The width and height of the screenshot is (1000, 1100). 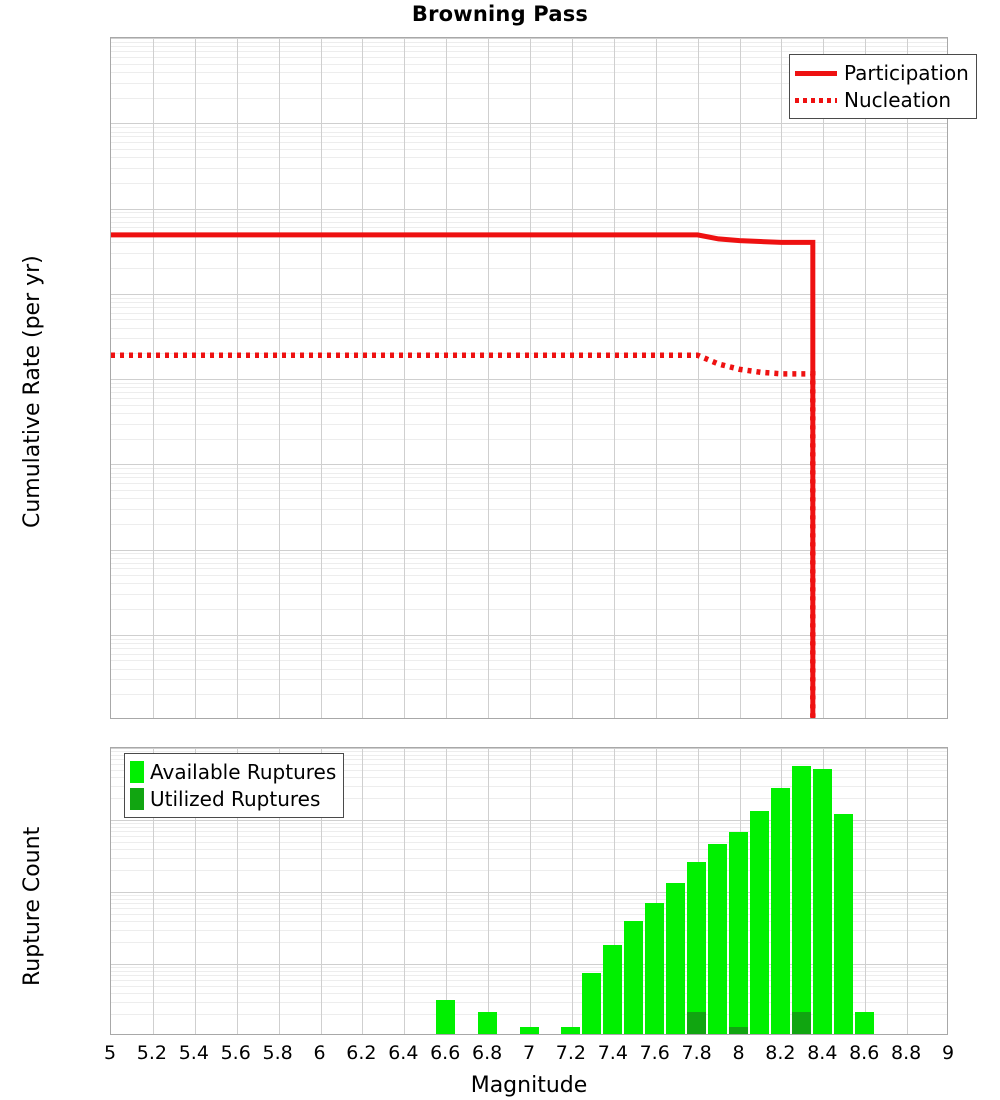 What do you see at coordinates (570, 1053) in the screenshot?
I see `x-tick-label: 7.2` at bounding box center [570, 1053].